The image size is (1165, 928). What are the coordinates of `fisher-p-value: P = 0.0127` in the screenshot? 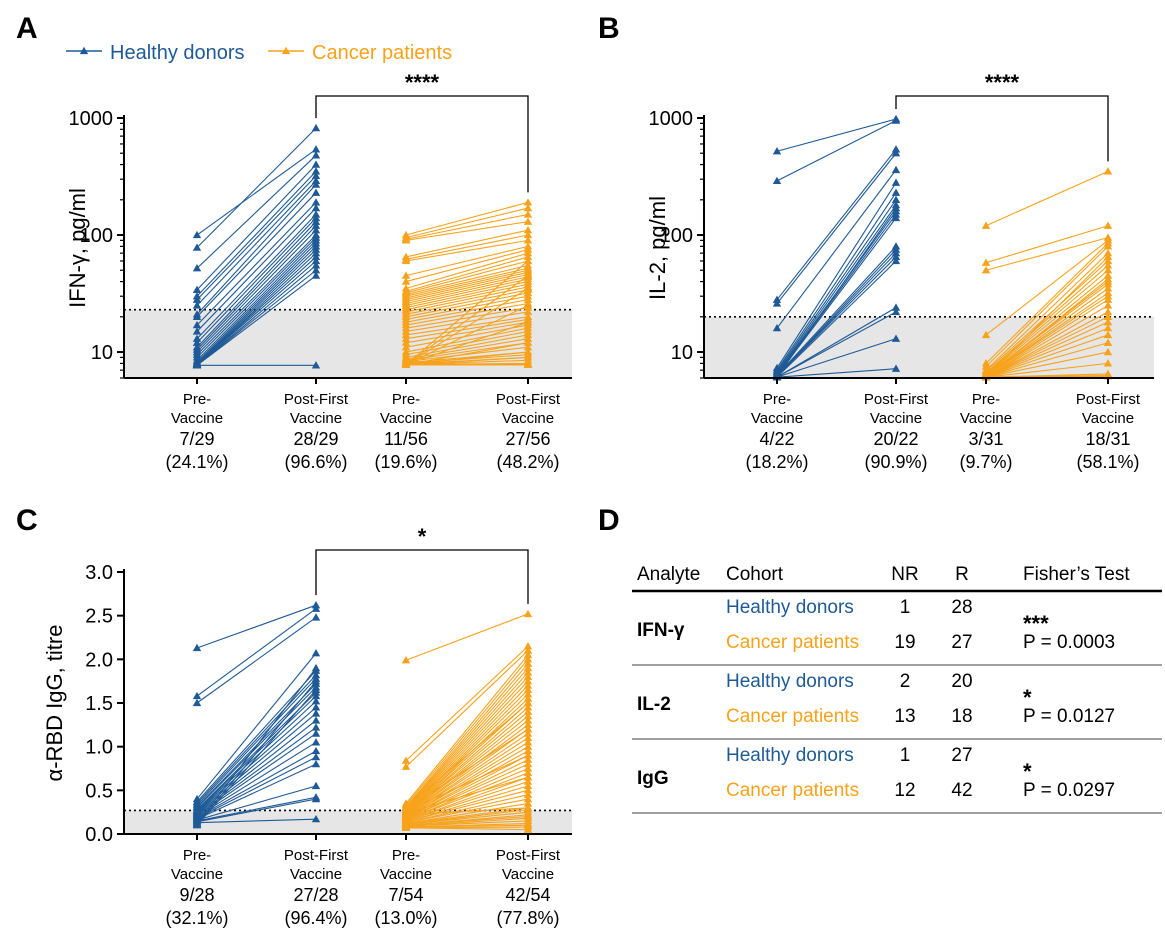 It's located at (1069, 716).